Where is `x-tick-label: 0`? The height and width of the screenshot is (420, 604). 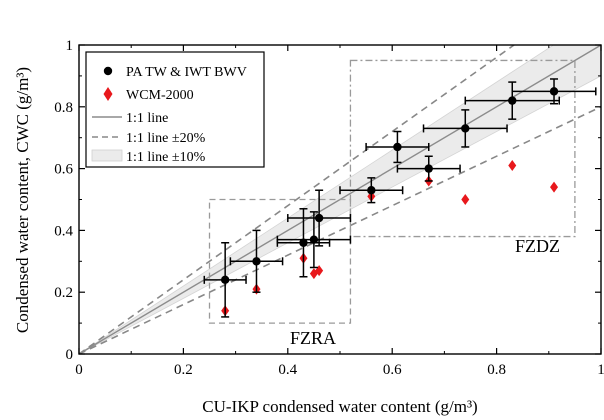
x-tick-label: 0 is located at coordinates (79, 370).